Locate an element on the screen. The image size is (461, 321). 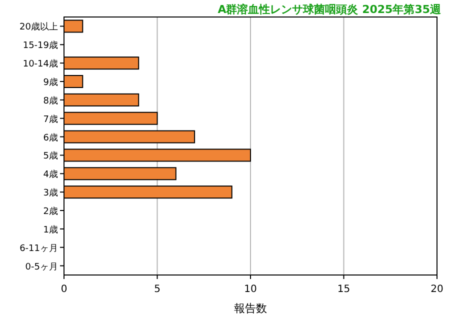
y-tick-label: 15-19歳 is located at coordinates (40, 46).